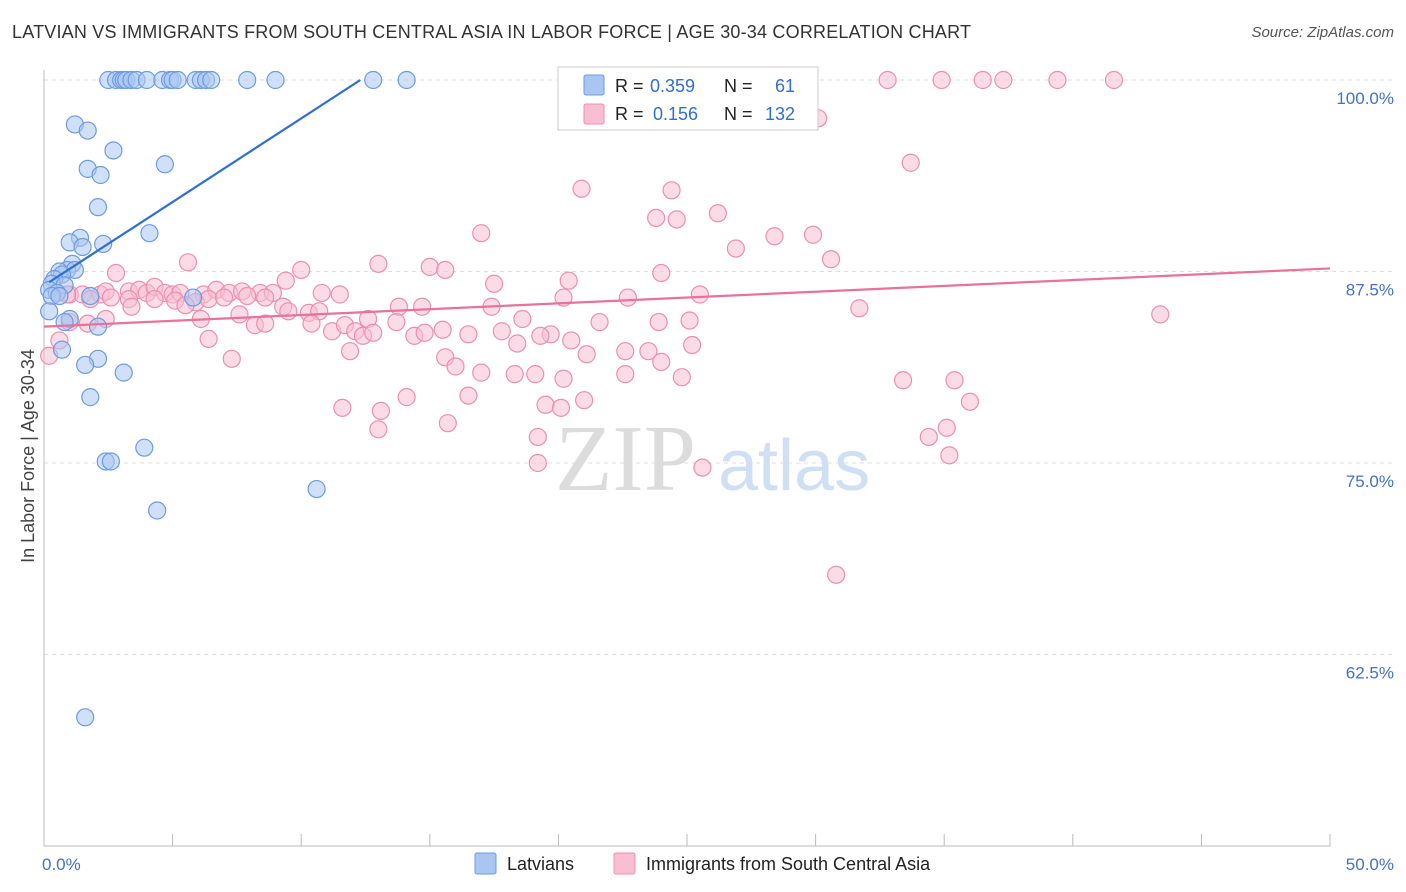 This screenshot has height=892, width=1406. Describe the element at coordinates (540, 864) in the screenshot. I see `bottom-legend-latvians: Latvians` at that location.